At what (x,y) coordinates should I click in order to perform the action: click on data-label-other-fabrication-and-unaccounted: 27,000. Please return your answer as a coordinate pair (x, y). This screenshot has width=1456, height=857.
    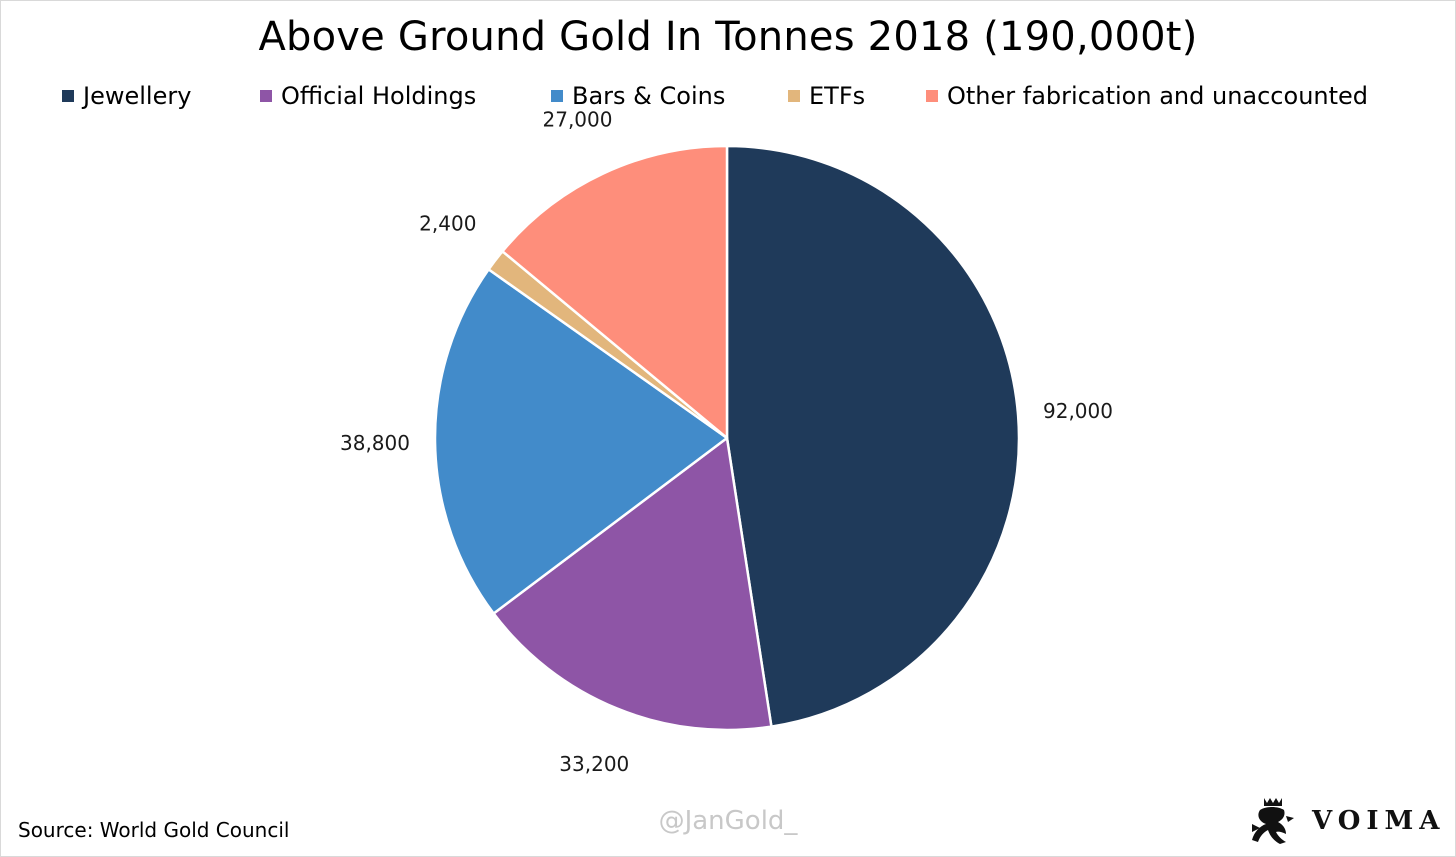
    Looking at the image, I should click on (578, 119).